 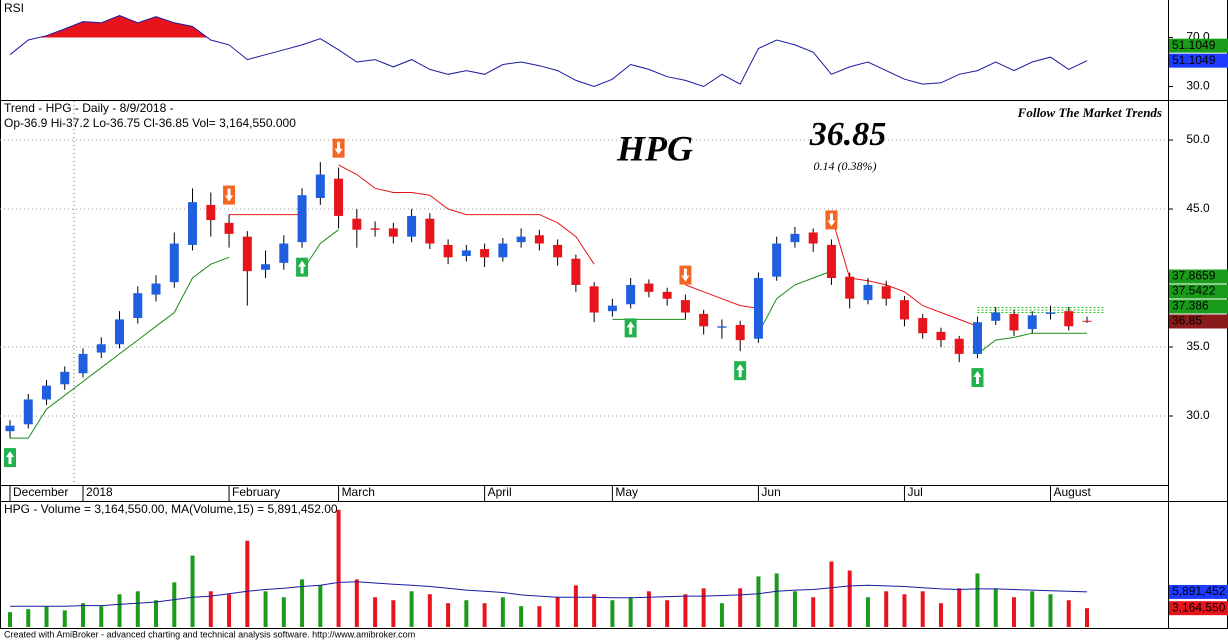 What do you see at coordinates (1072, 492) in the screenshot?
I see `x-tick-label: August` at bounding box center [1072, 492].